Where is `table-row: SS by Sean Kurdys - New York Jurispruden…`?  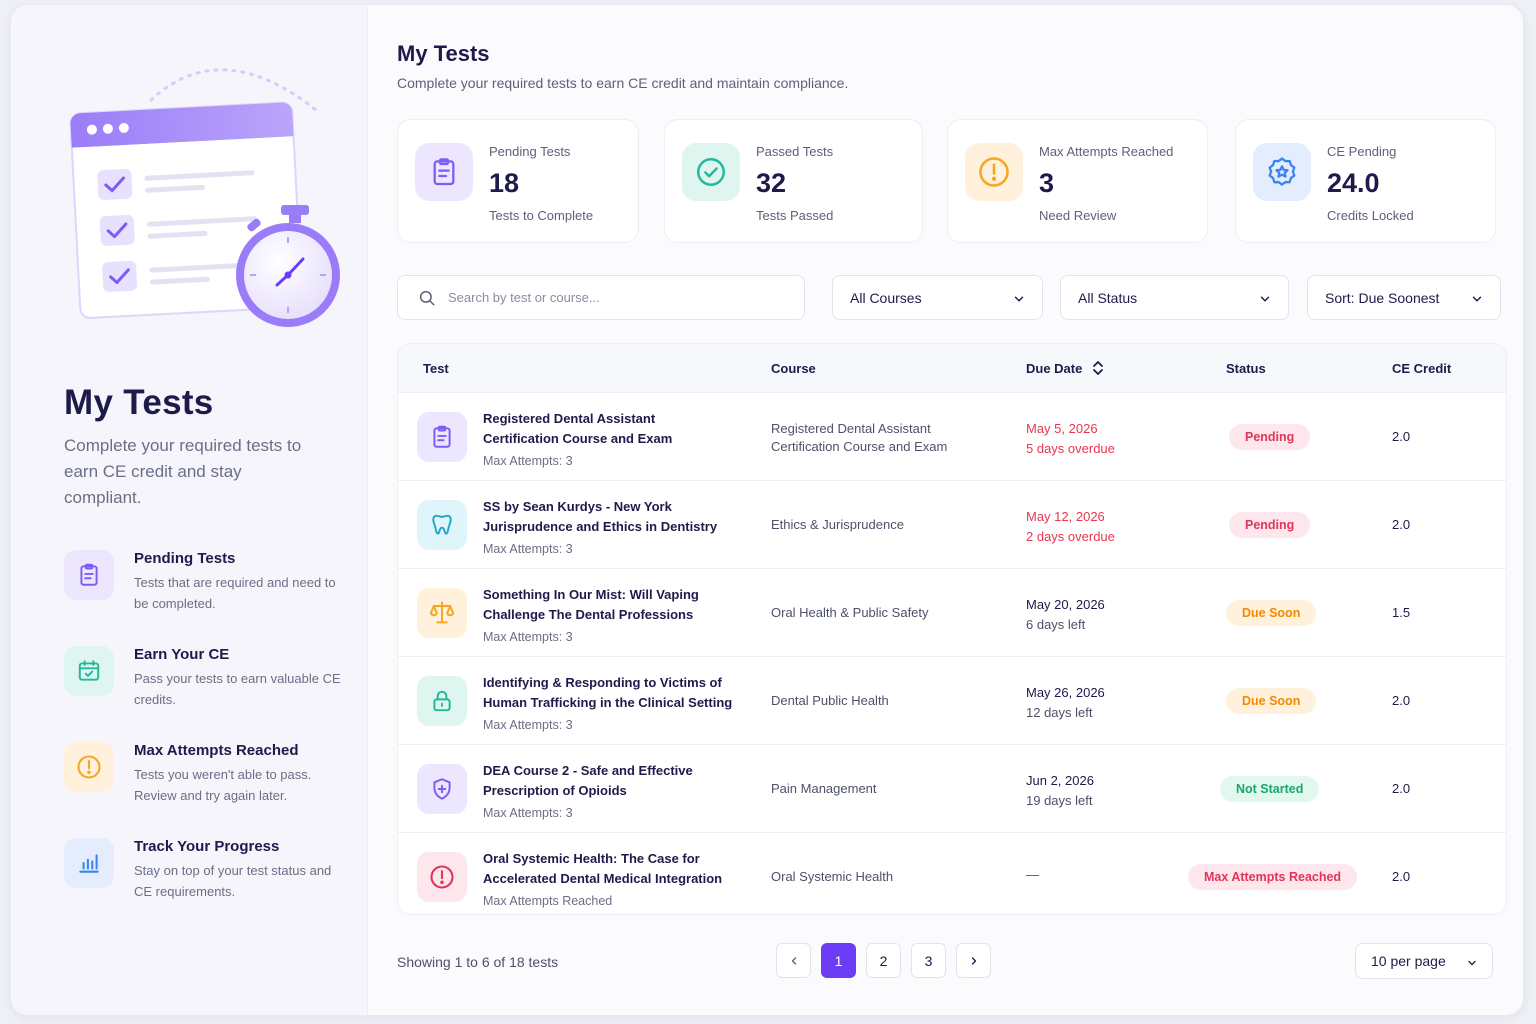 table-row: SS by Sean Kurdys - New York Jurispruden… is located at coordinates (952, 524).